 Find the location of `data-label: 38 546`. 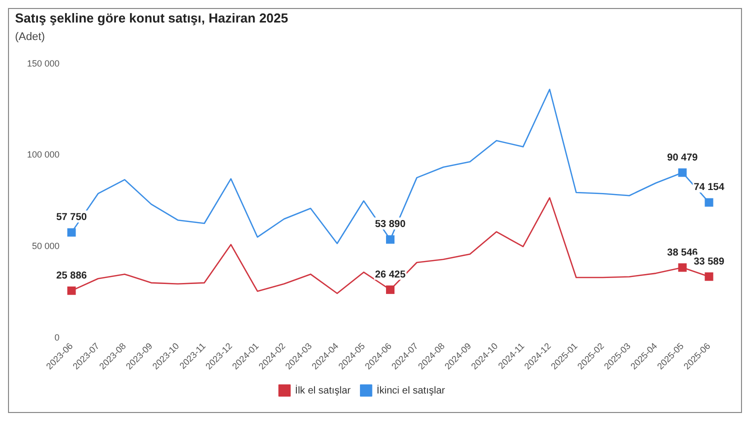

data-label: 38 546 is located at coordinates (682, 252).